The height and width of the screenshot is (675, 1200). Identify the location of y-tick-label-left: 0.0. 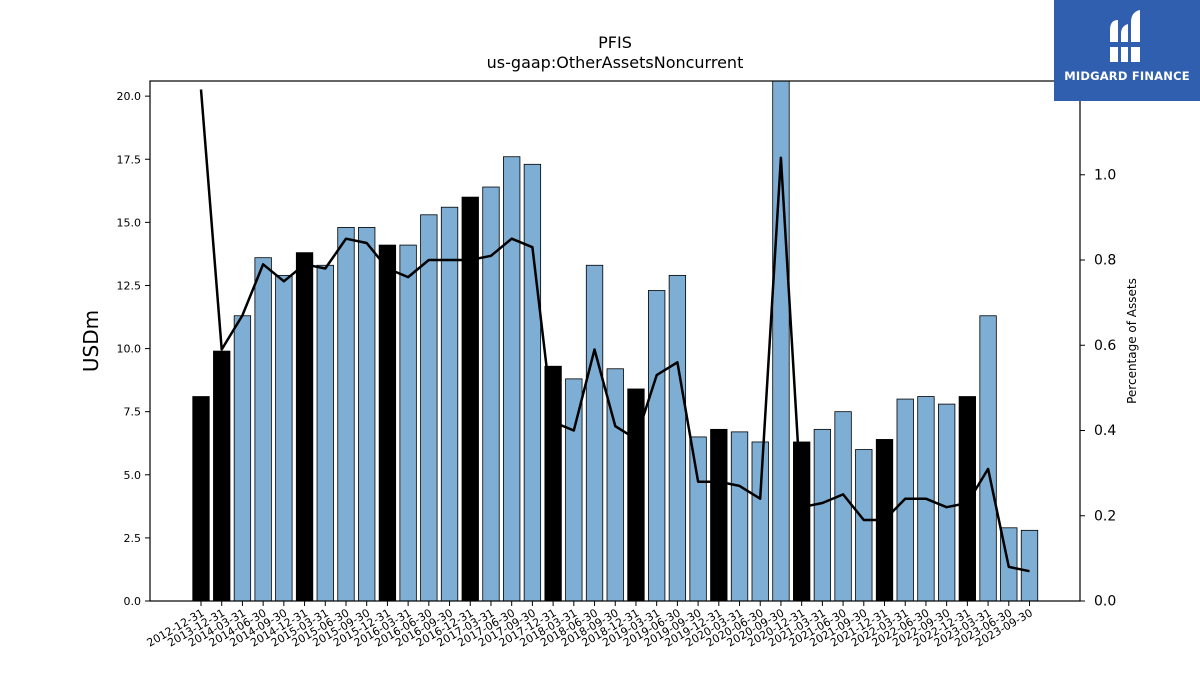
(133, 601).